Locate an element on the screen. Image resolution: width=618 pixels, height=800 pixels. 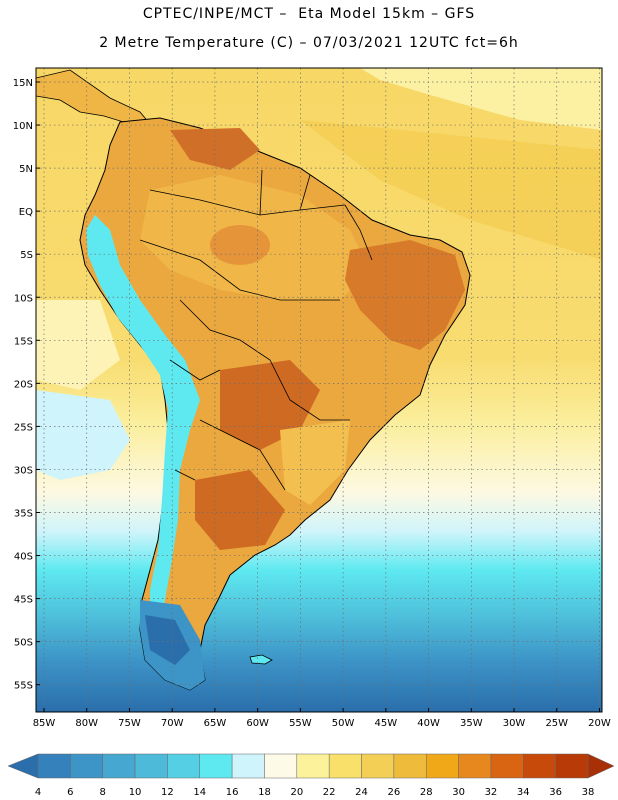
lat-label: 45S is located at coordinates (23, 600).